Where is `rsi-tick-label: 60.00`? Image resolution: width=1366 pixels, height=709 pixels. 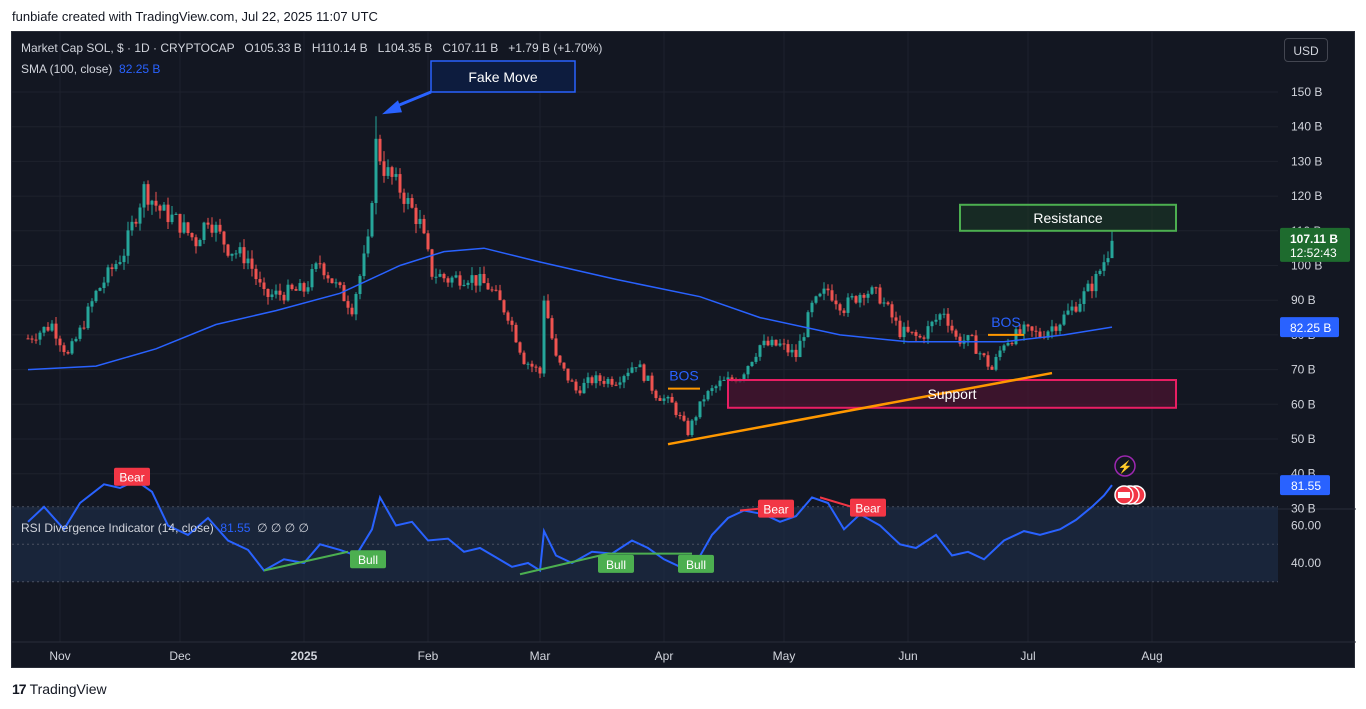
rsi-tick-label: 60.00 is located at coordinates (1306, 526).